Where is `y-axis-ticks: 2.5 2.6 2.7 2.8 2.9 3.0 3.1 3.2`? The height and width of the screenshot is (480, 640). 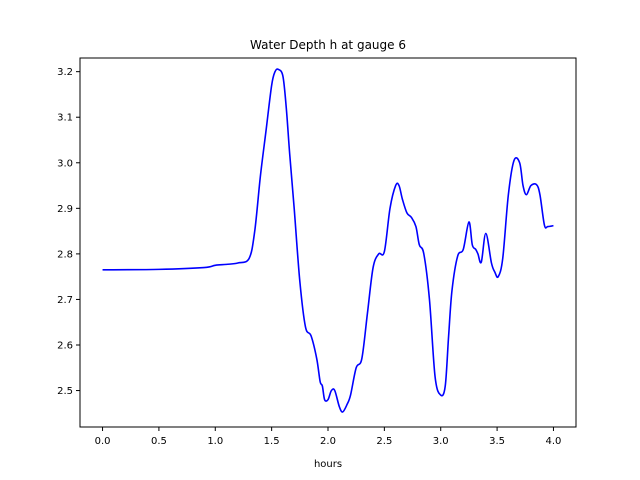 y-axis-ticks: 2.5 2.6 2.7 2.8 2.9 3.0 3.1 3.2 is located at coordinates (68, 232).